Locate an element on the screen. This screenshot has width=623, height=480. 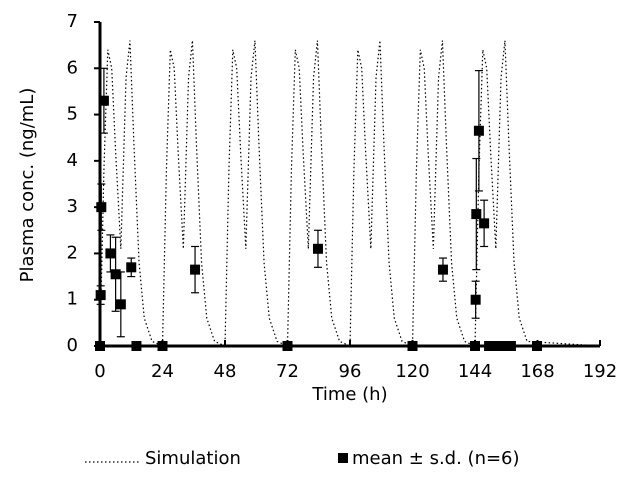
x-tick-label: 192 is located at coordinates (600, 371).